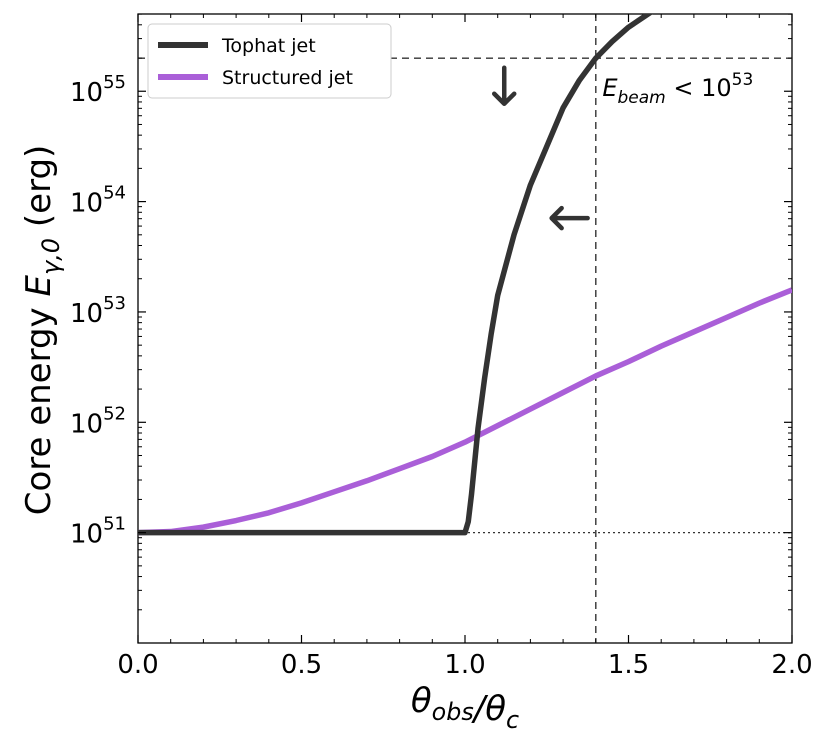 The height and width of the screenshot is (738, 830). I want to click on arrow-down-icon, so click(504, 85).